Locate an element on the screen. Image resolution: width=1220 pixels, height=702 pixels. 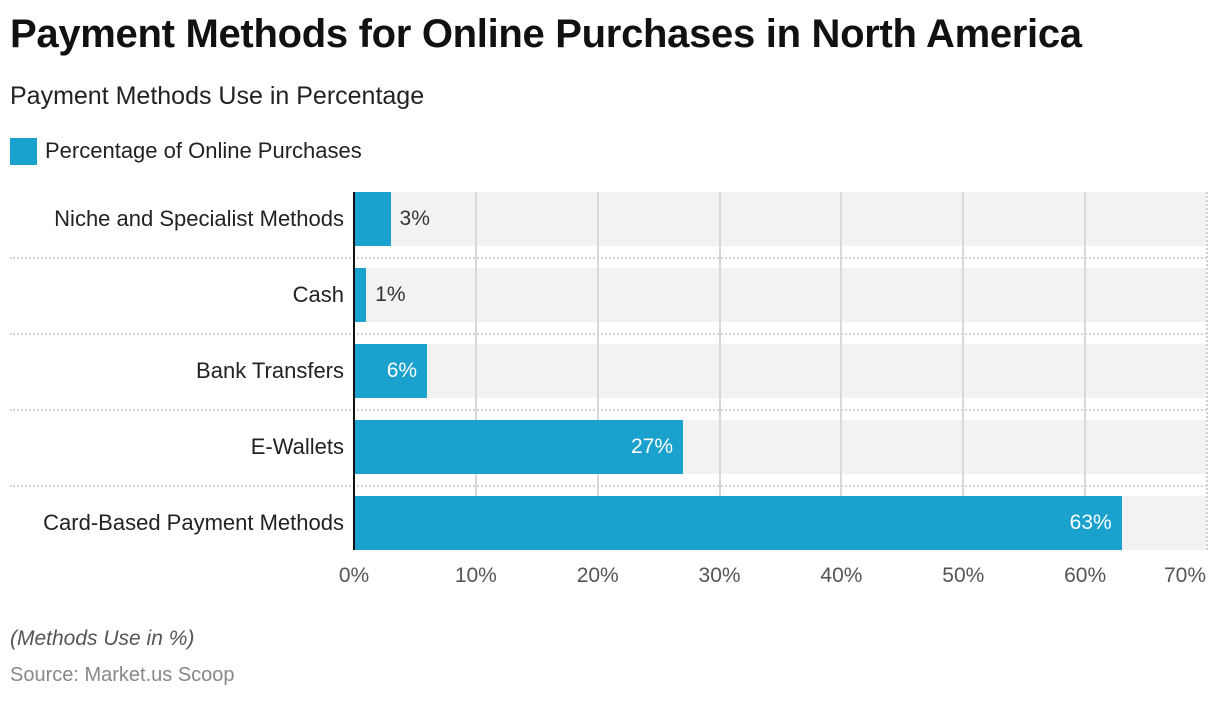
value-label: 1% is located at coordinates (390, 294).